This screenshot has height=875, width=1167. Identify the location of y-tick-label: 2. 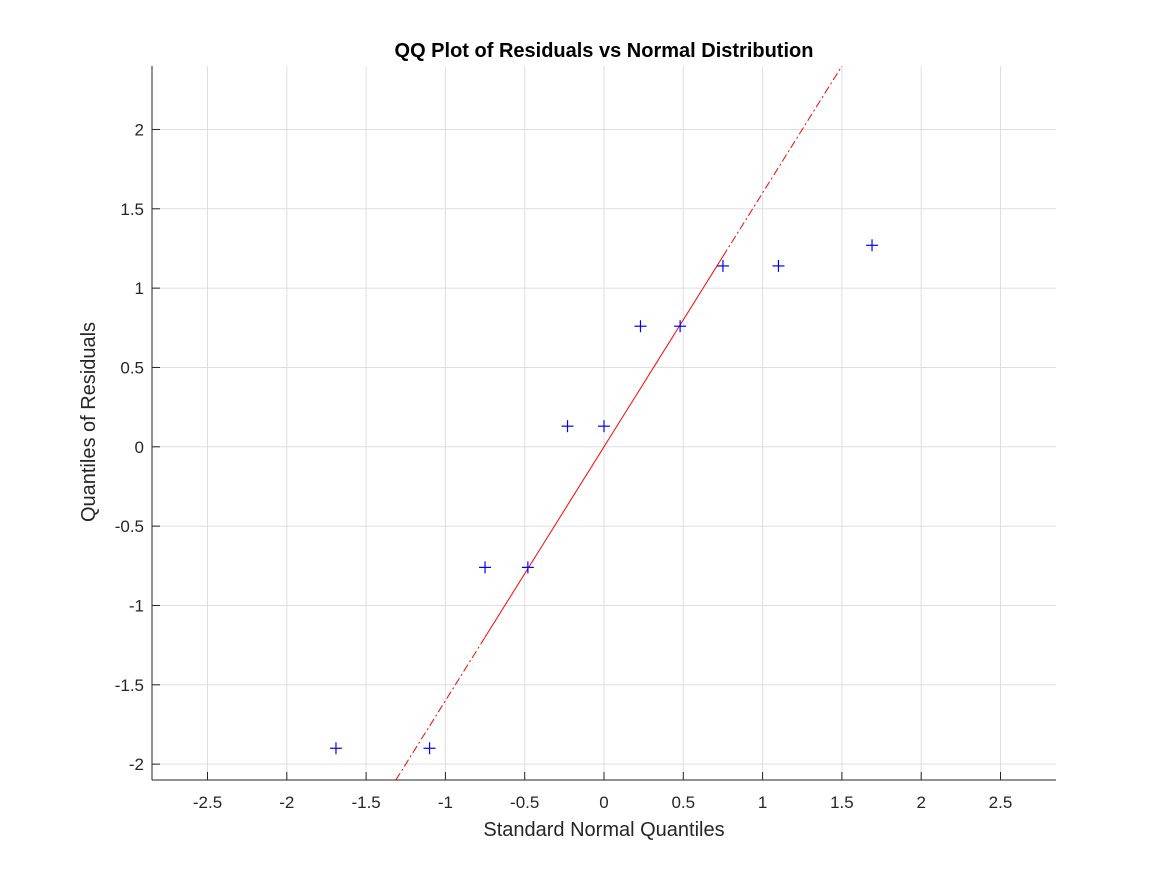
(139, 129).